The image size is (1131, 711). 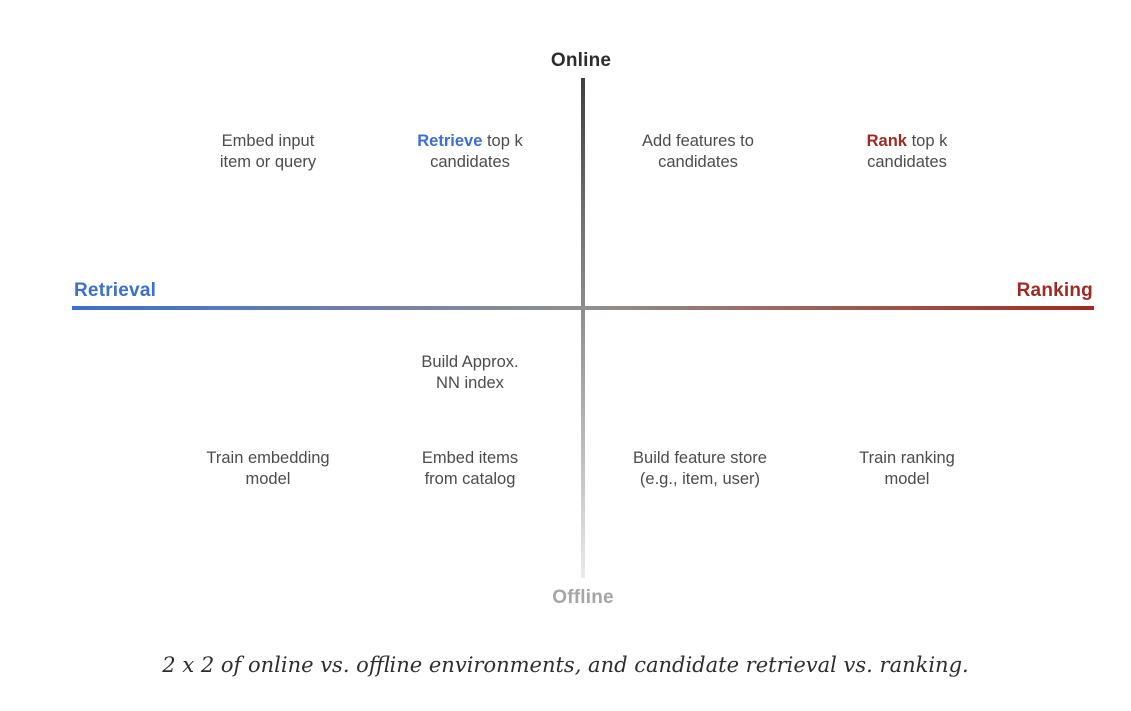 What do you see at coordinates (1054, 290) in the screenshot?
I see `ranking-axis-label: Ranking` at bounding box center [1054, 290].